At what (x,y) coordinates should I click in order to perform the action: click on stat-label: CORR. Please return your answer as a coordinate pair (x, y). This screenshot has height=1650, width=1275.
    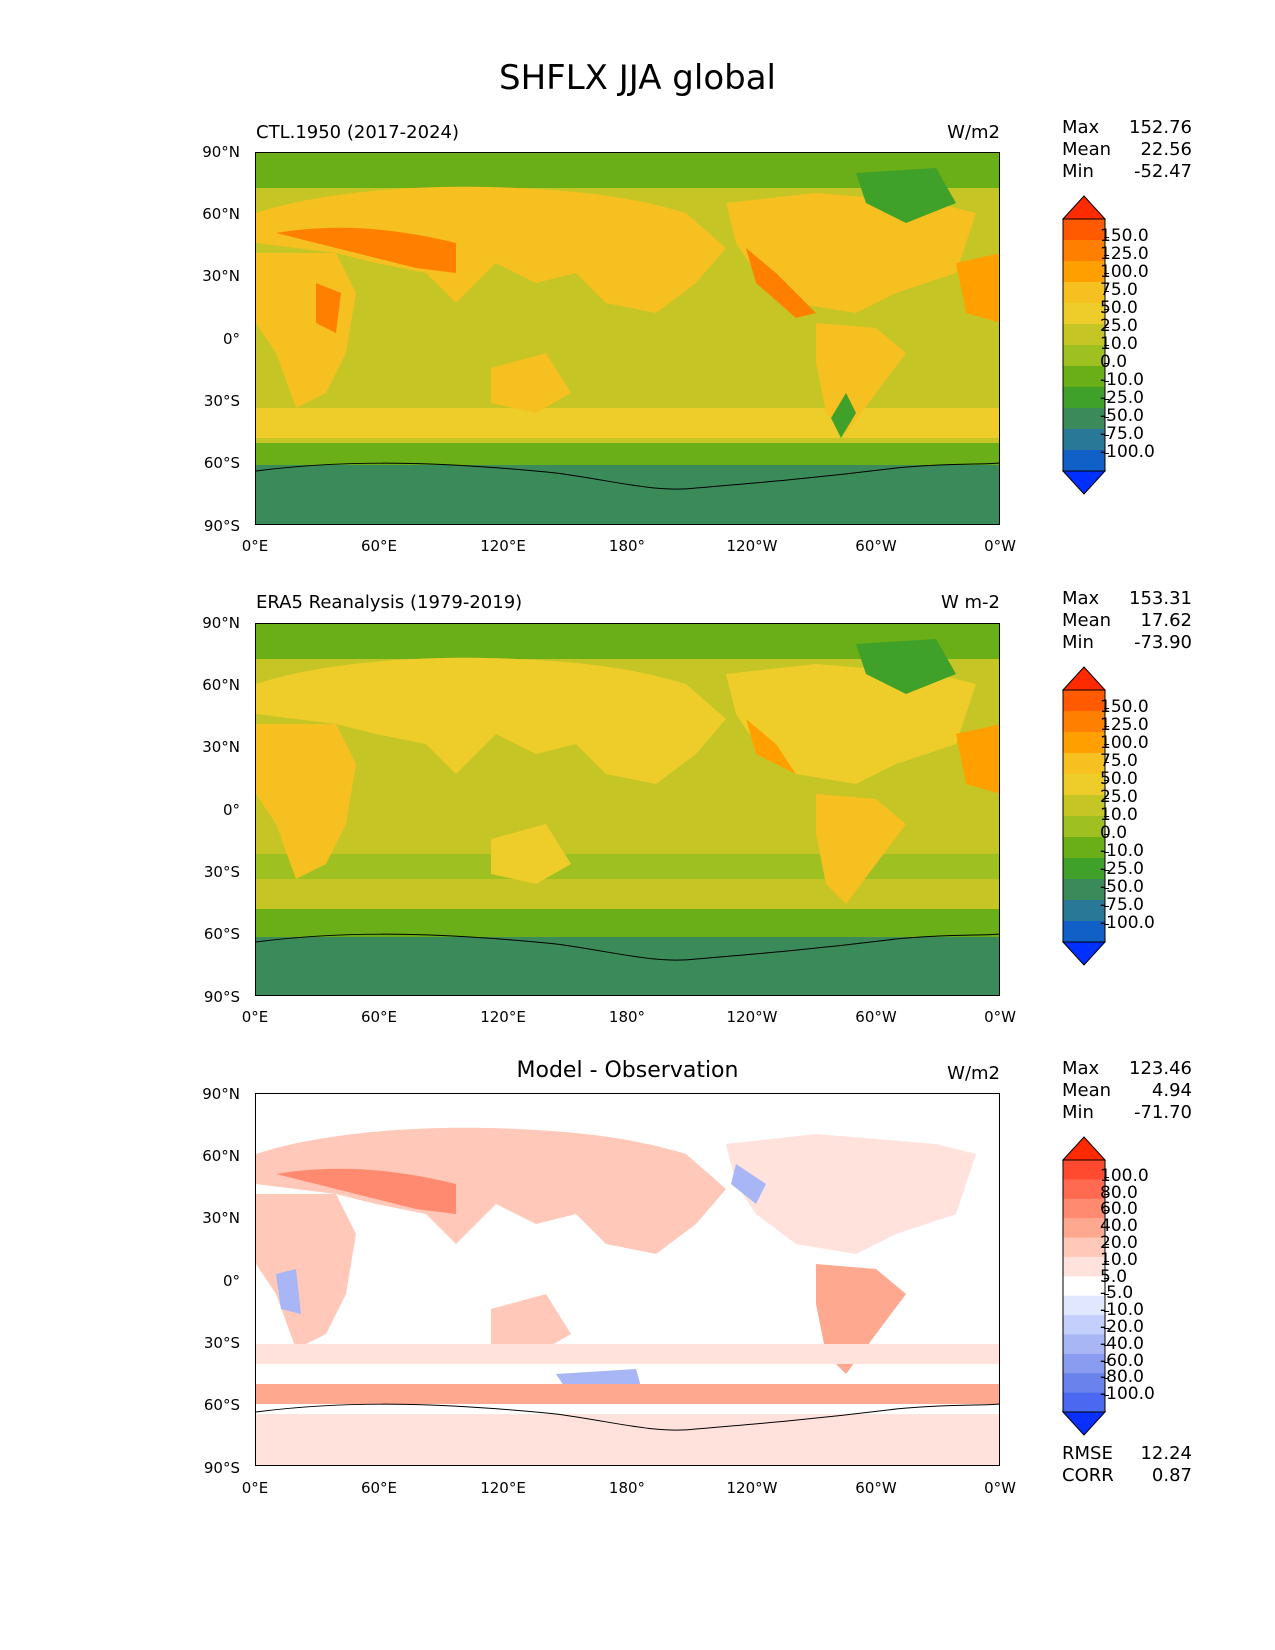
    Looking at the image, I should click on (1088, 1475).